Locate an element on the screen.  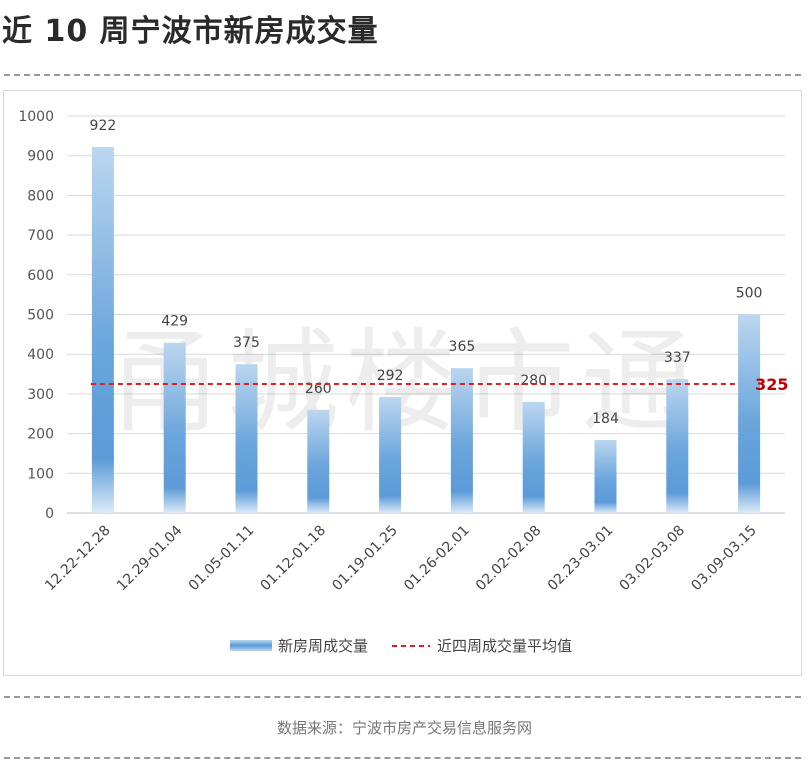
y-tick-label: 300 is located at coordinates (40, 395).